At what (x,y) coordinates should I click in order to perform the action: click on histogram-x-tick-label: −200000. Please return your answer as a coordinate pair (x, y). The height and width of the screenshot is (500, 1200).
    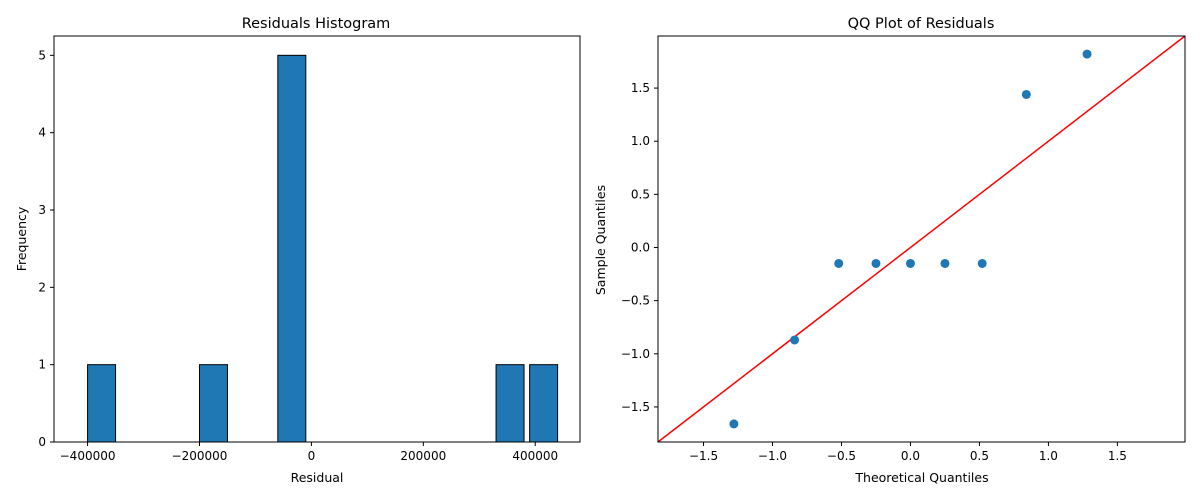
    Looking at the image, I should click on (200, 456).